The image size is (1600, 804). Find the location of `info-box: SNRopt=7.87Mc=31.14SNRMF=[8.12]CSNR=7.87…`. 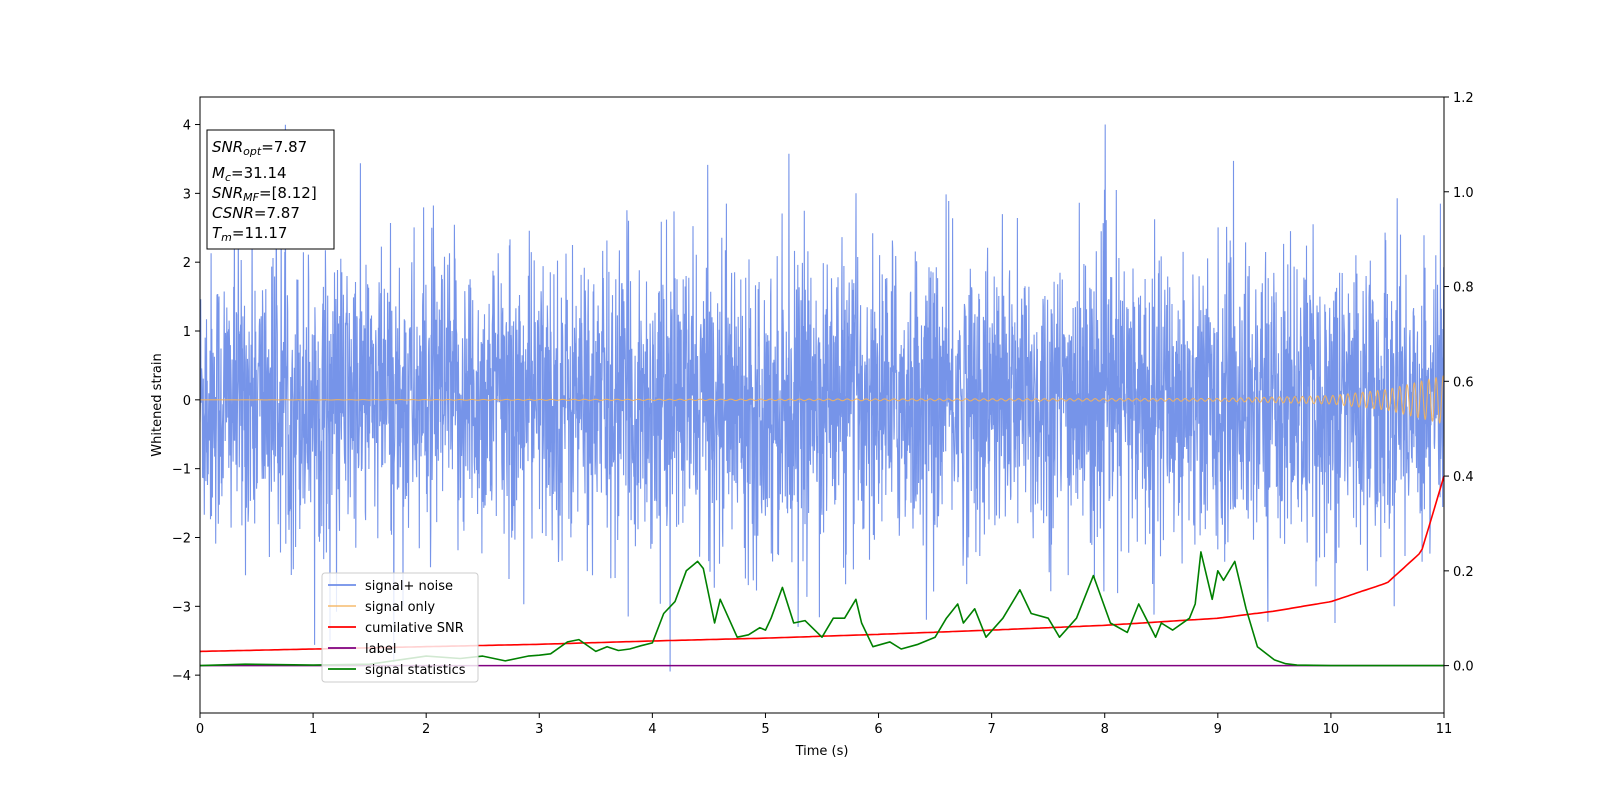

info-box: SNRopt=7.87Mc=31.14SNRMF=[8.12]CSNR=7.87… is located at coordinates (270, 189).